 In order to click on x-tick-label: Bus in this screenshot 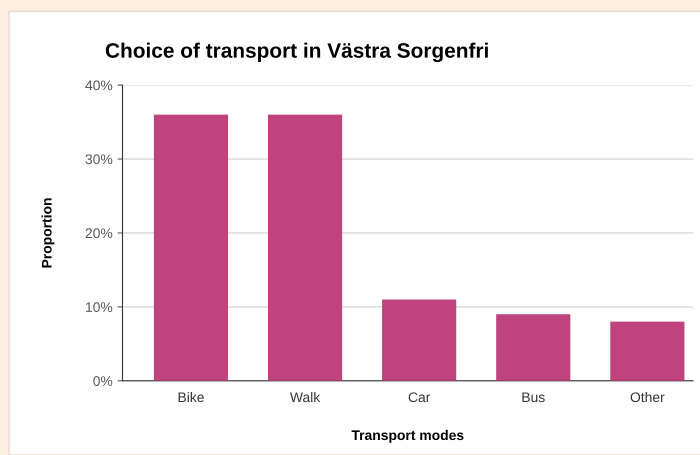, I will do `click(533, 397)`.